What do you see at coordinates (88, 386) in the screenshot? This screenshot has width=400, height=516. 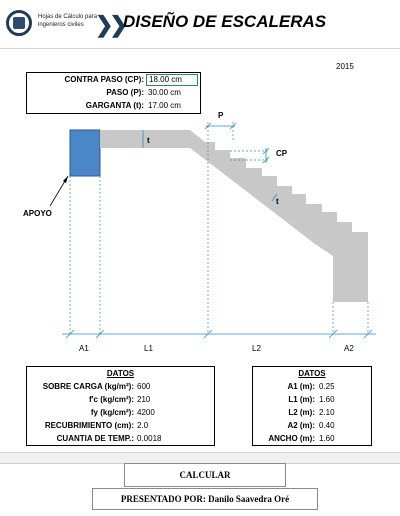 I see `sobre-carga-label: SOBRE CARGA (kg/m²):` at bounding box center [88, 386].